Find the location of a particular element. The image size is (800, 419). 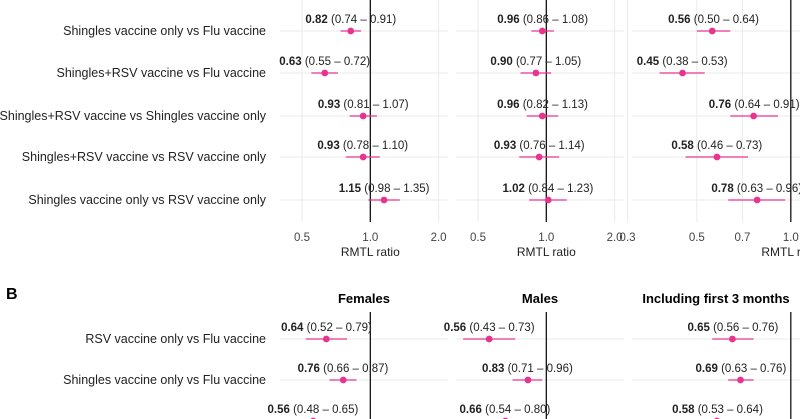

estimate-label: 0.93 (0.78 – 1.10) is located at coordinates (362, 146).